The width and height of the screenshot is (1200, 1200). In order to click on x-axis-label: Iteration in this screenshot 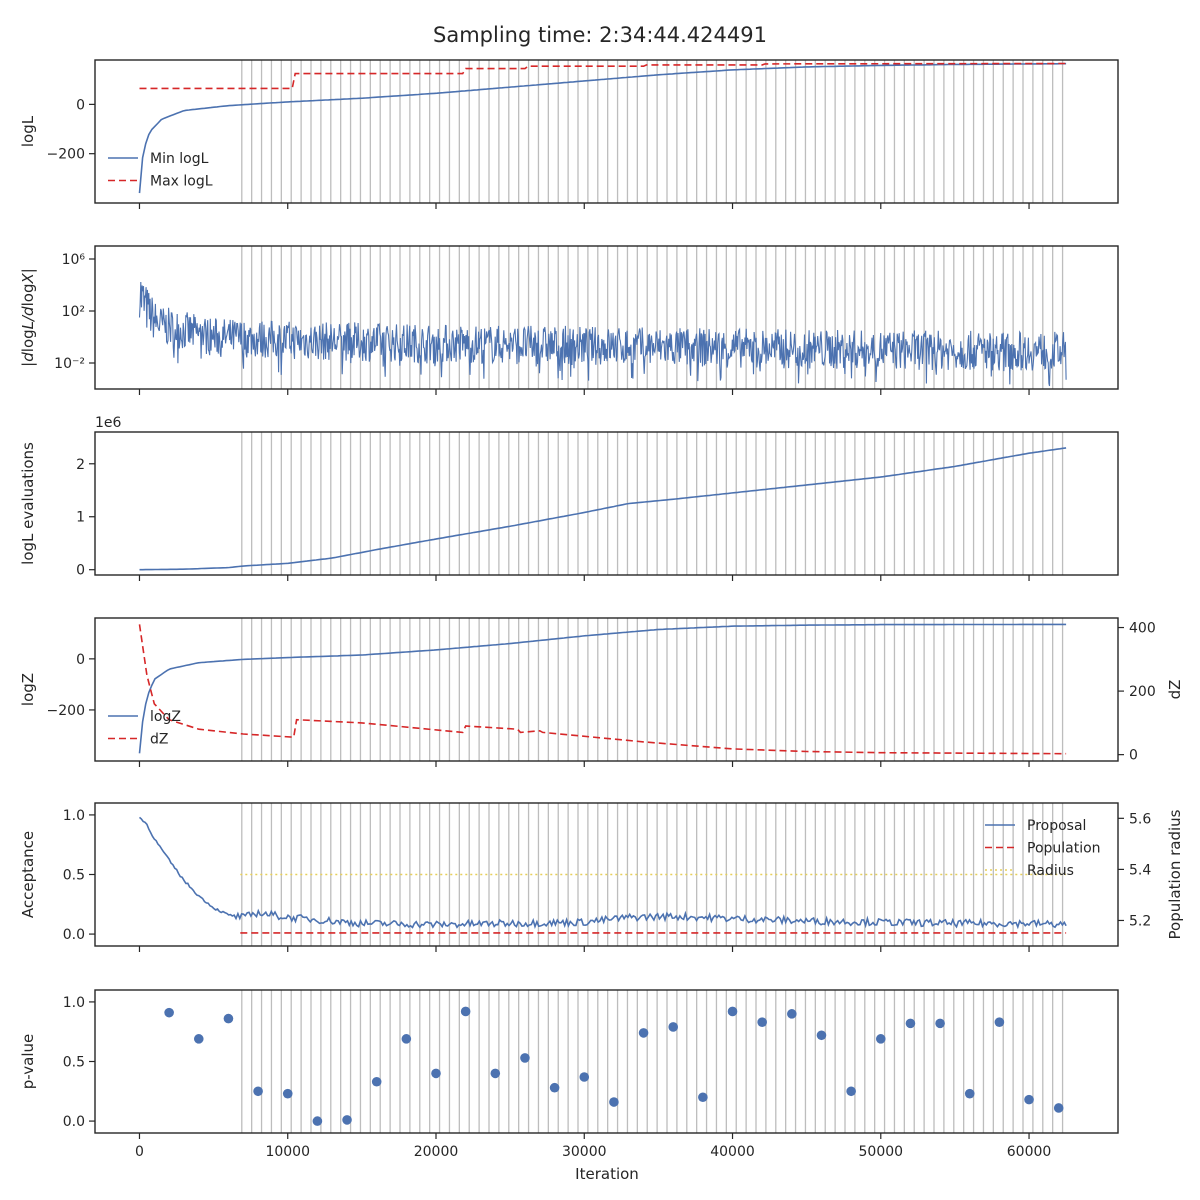, I will do `click(607, 1174)`.